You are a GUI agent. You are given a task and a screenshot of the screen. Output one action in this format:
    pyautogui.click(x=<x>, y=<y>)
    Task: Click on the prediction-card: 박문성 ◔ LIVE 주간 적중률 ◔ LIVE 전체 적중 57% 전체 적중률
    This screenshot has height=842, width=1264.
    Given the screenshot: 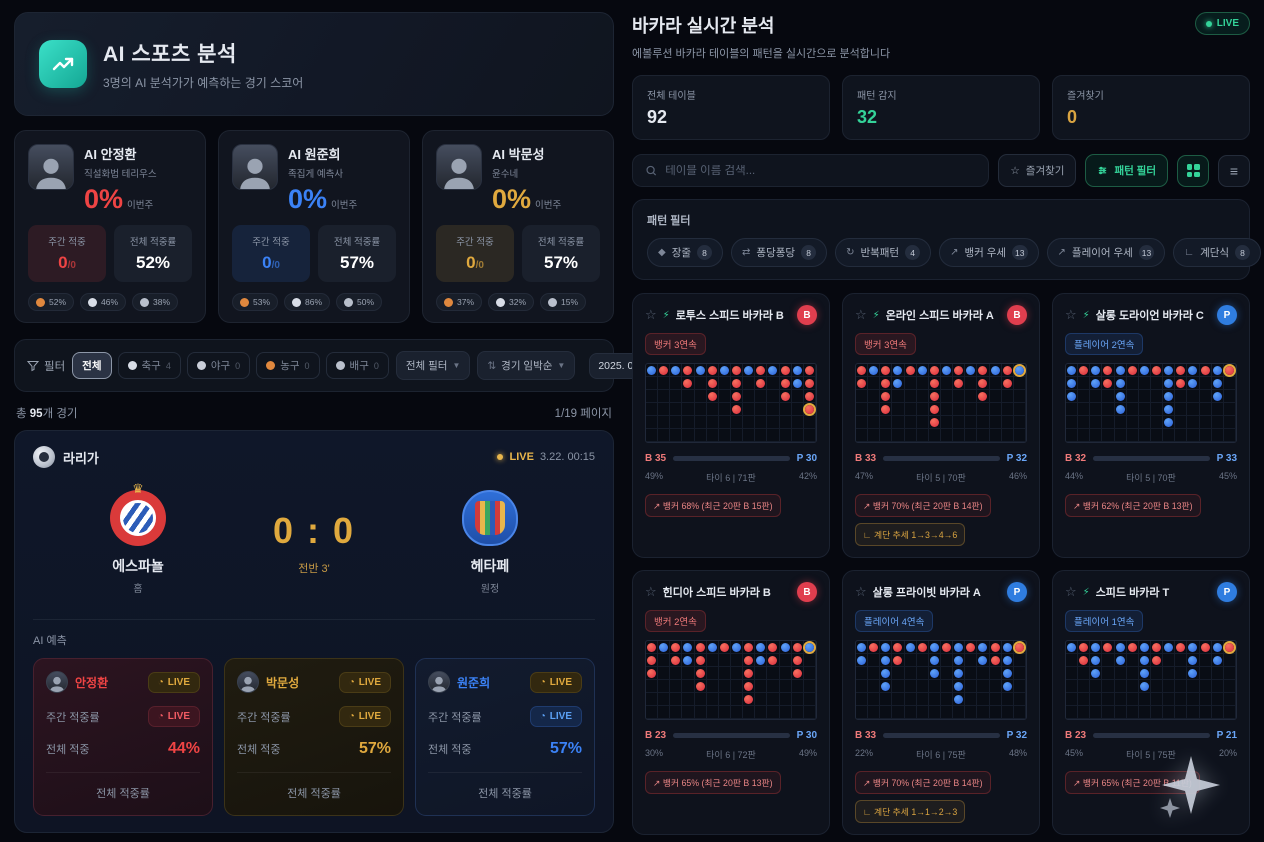 What is the action you would take?
    pyautogui.click(x=314, y=737)
    